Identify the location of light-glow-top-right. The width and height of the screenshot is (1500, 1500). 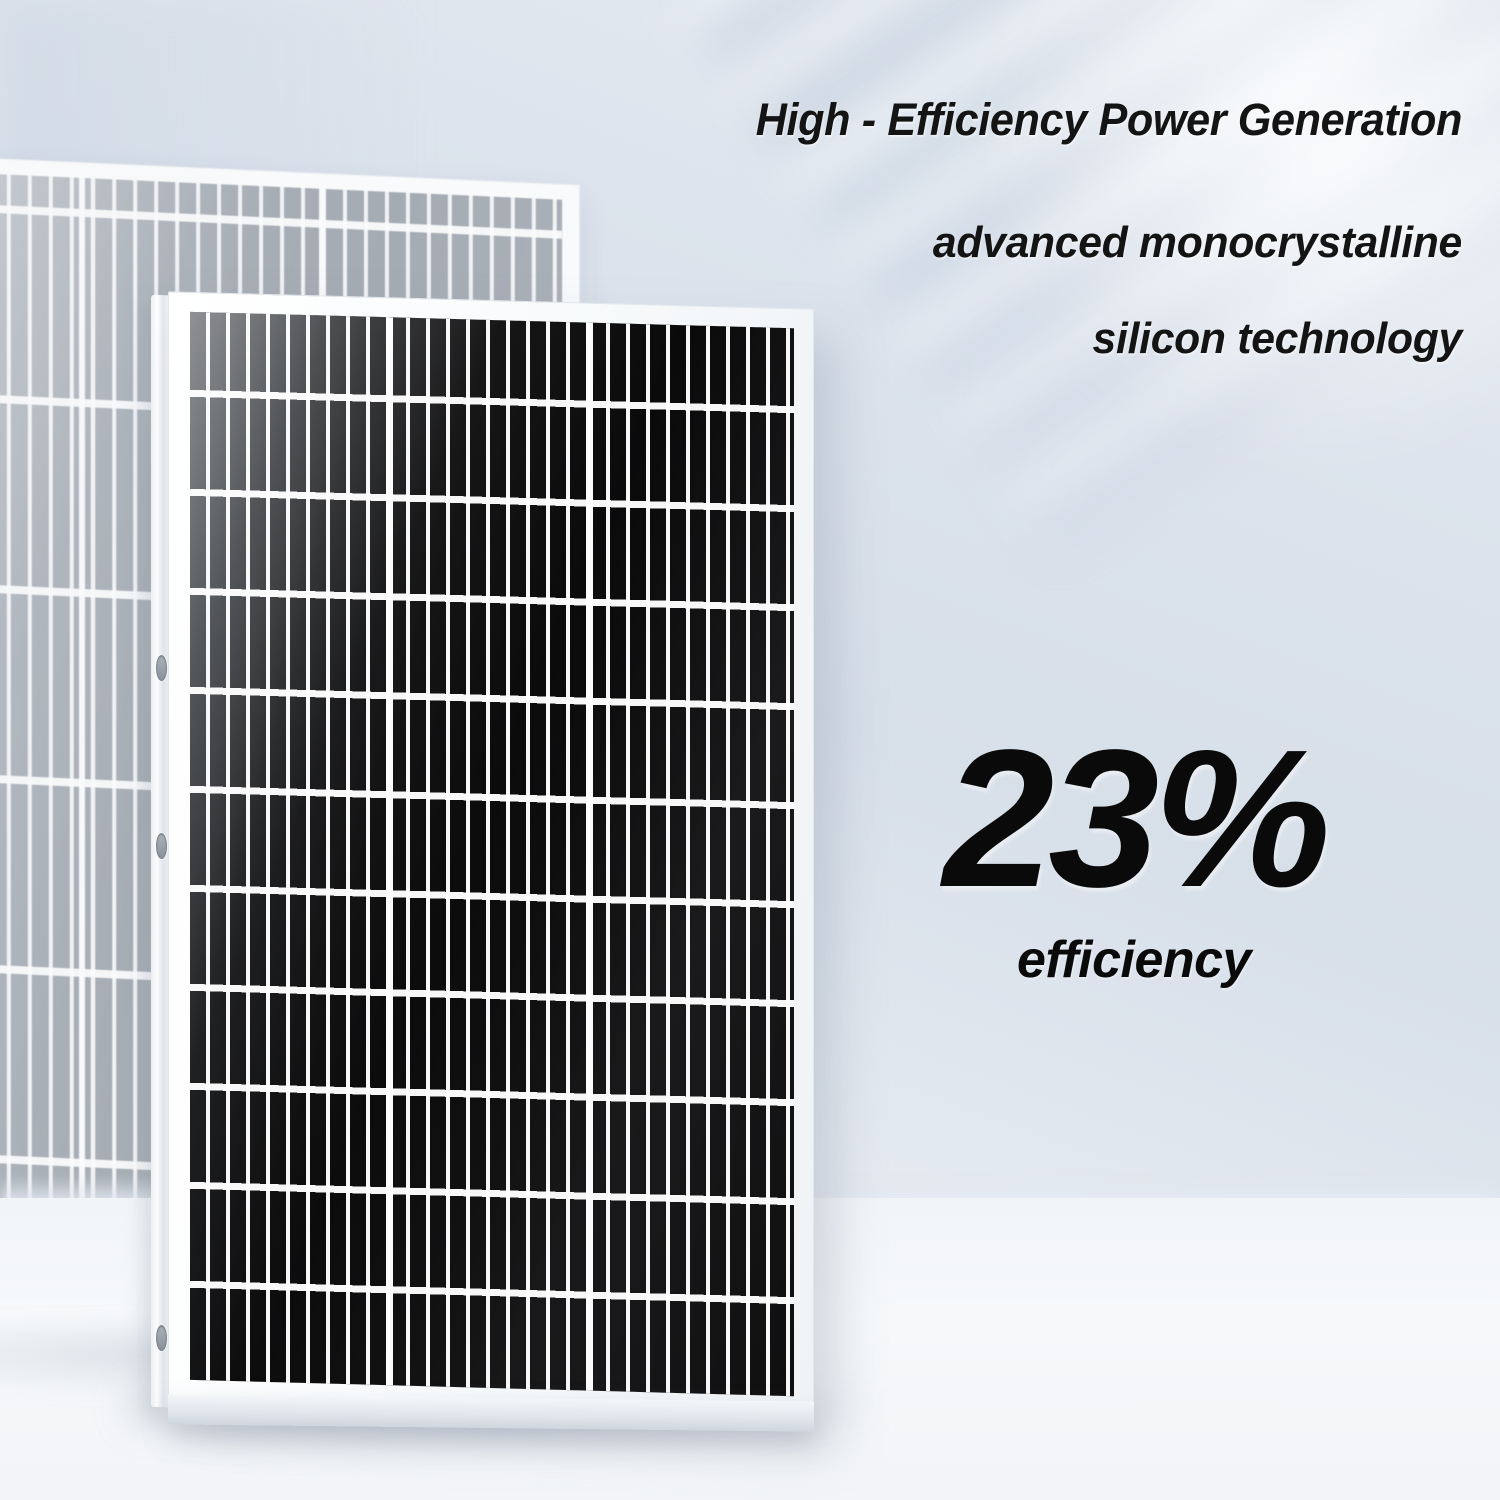
(1230, 240).